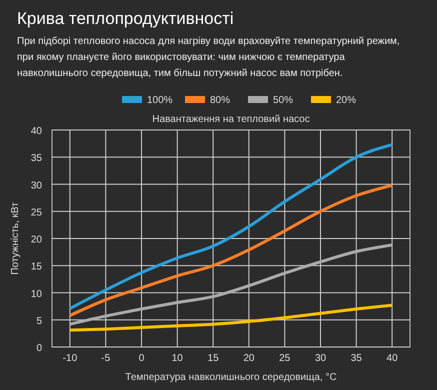 This screenshot has height=390, width=437. What do you see at coordinates (141, 358) in the screenshot?
I see `x-tick-label: 0` at bounding box center [141, 358].